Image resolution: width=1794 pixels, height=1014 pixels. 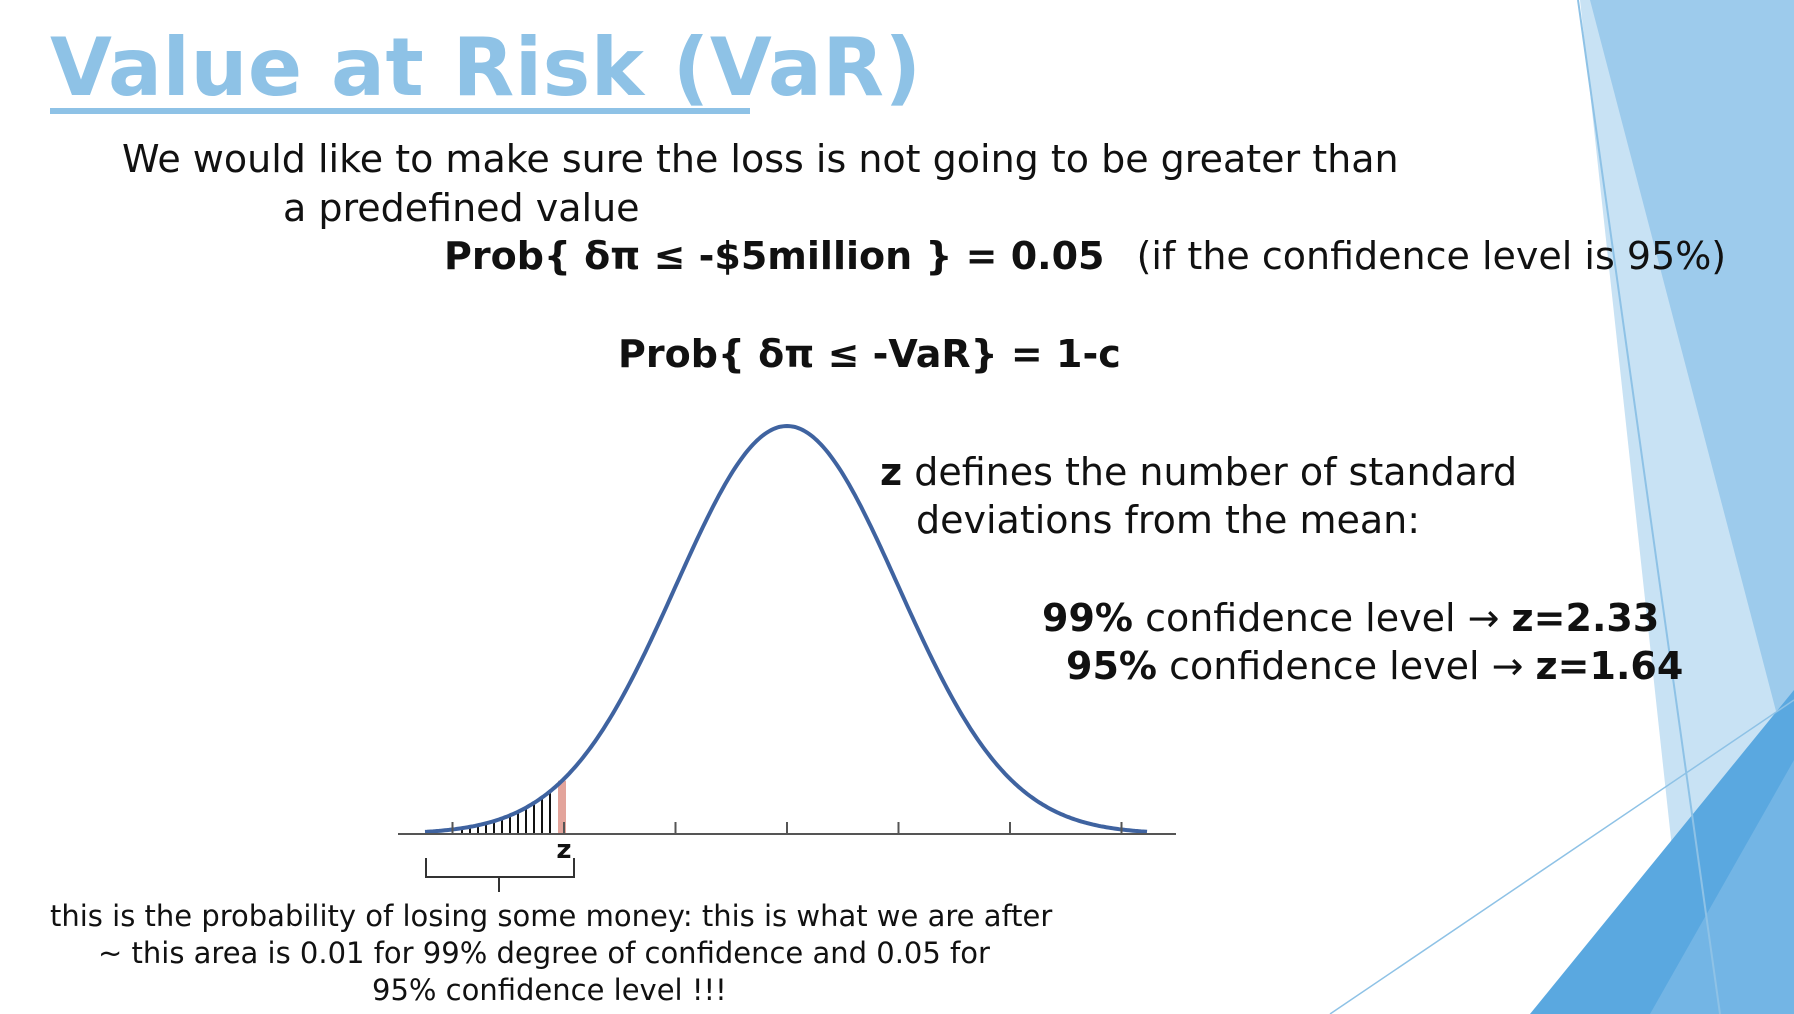 I want to click on deco-triangle-bottom-light, so click(x=1722, y=887).